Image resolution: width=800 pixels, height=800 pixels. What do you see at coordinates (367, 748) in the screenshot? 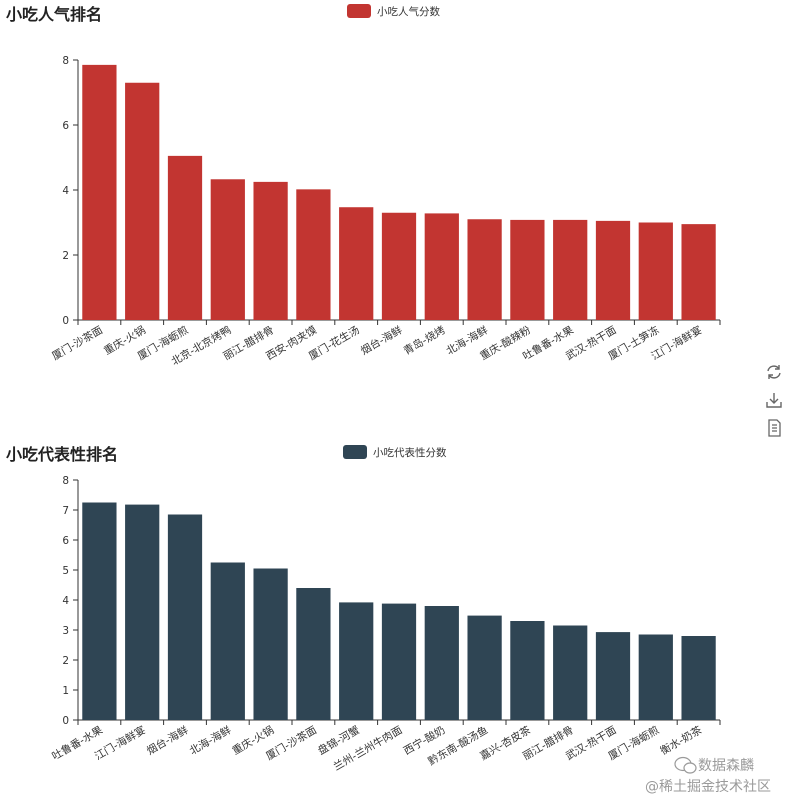
I see `representative-category-label: 兰州-兰州牛肉面` at bounding box center [367, 748].